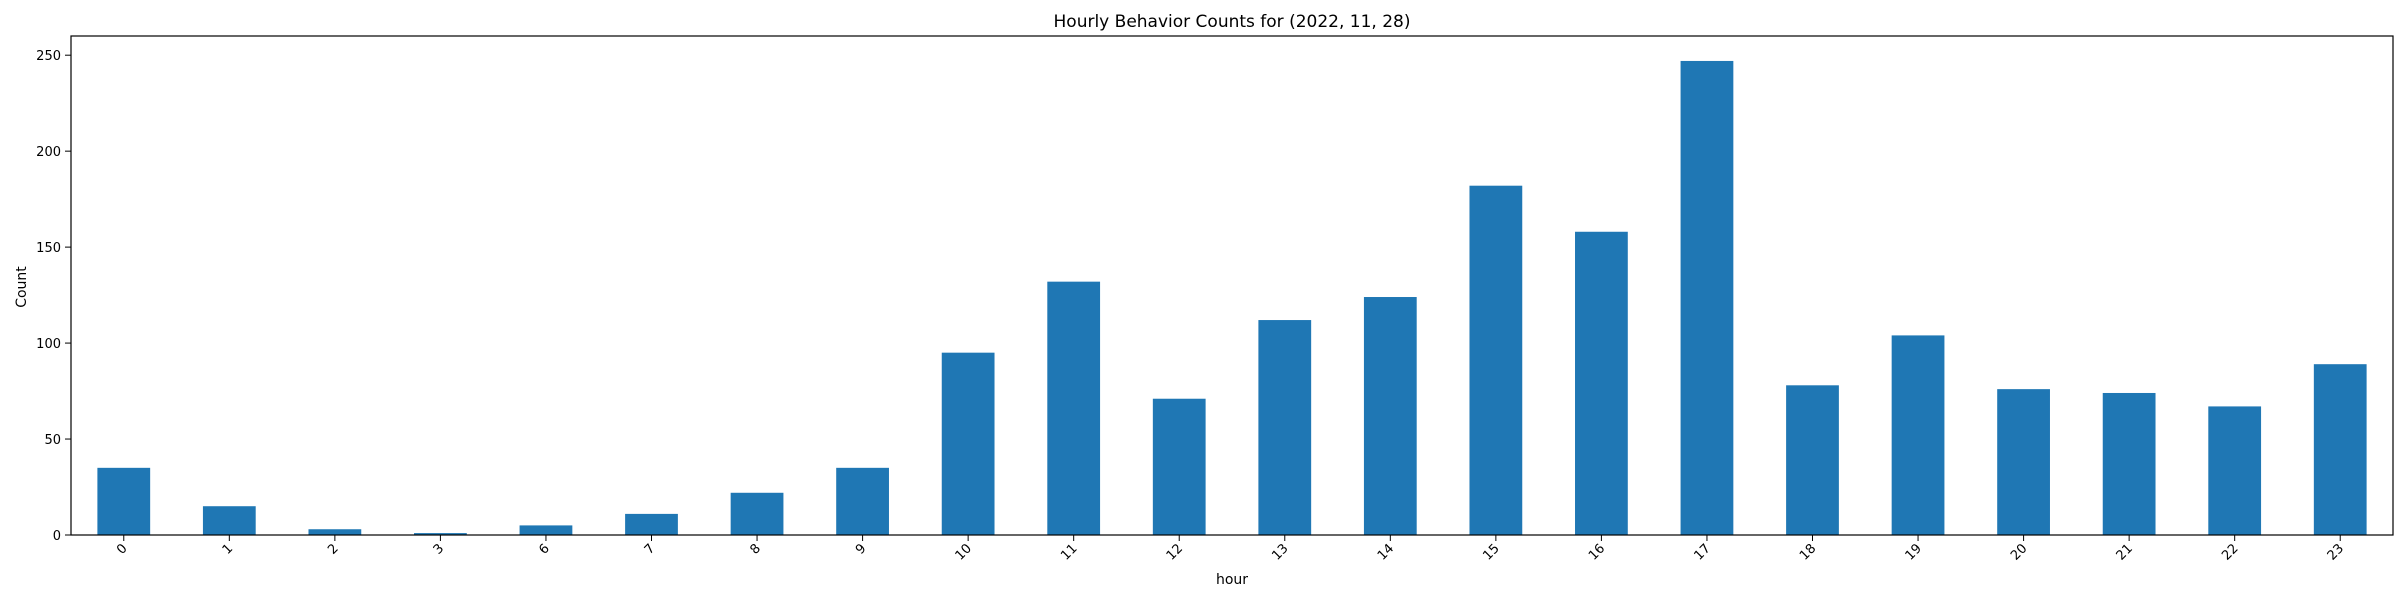 Image resolution: width=2400 pixels, height=600 pixels. I want to click on x-tick-label: 2, so click(333, 549).